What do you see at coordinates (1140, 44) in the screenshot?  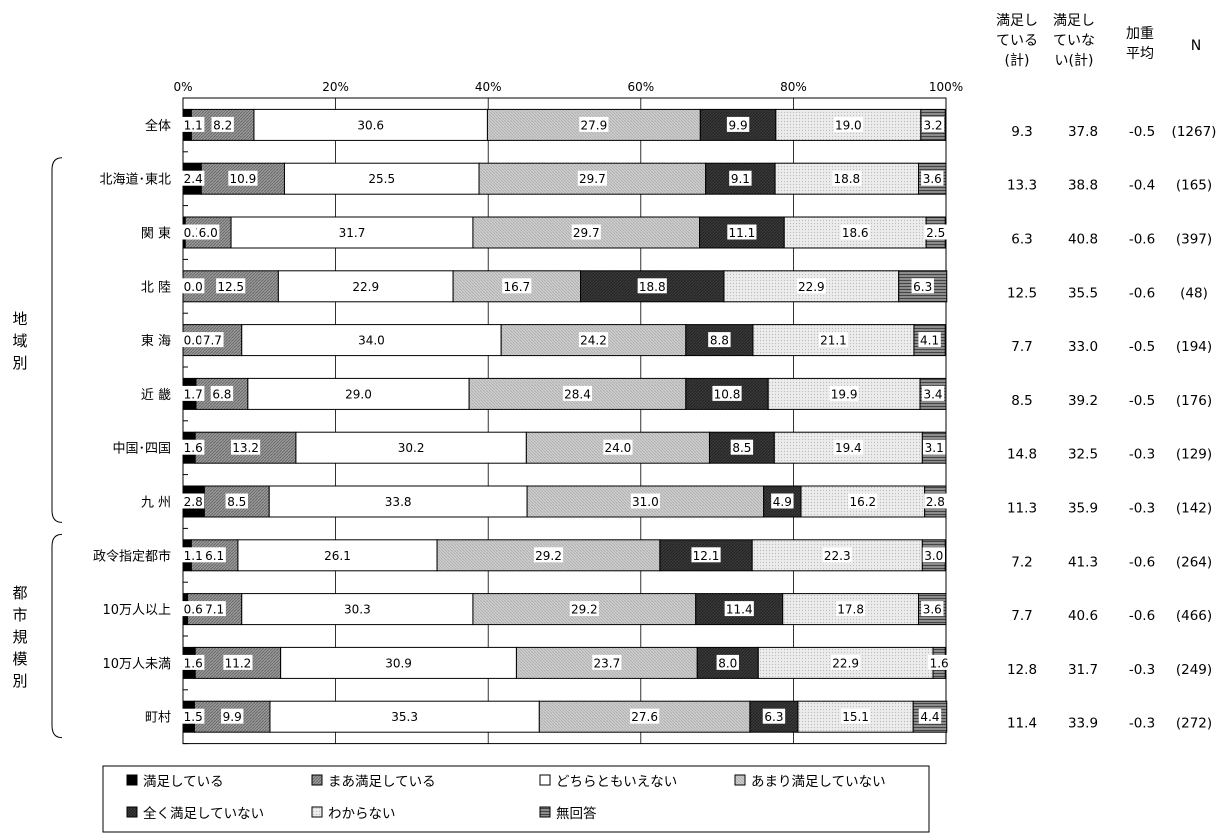 I see `table-header: 加重平均` at bounding box center [1140, 44].